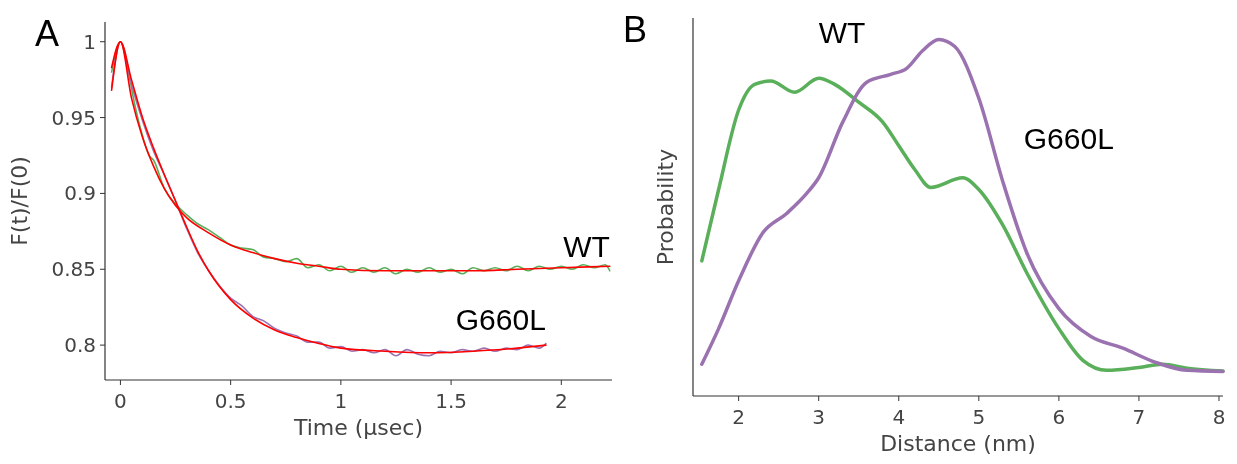  I want to click on x-tick-label: 5, so click(979, 417).